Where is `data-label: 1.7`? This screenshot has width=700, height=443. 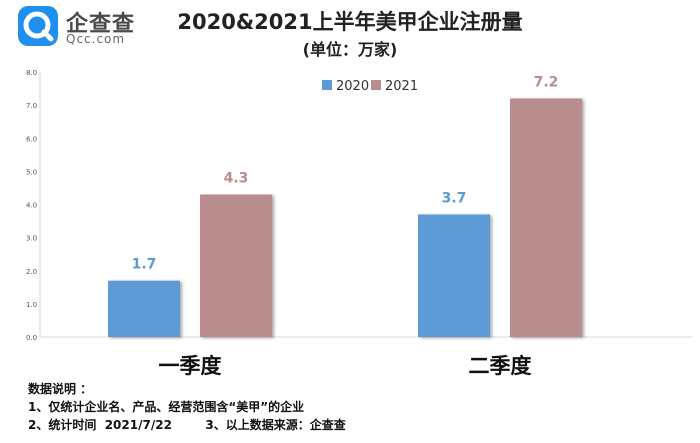 data-label: 1.7 is located at coordinates (144, 265).